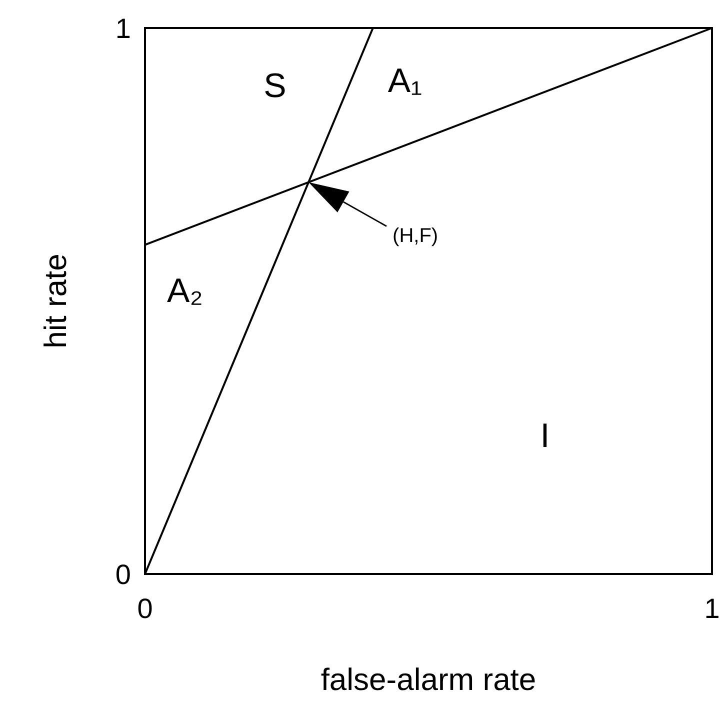  Describe the element at coordinates (428, 679) in the screenshot. I see `x-axis-title: false-alarm rate` at that location.